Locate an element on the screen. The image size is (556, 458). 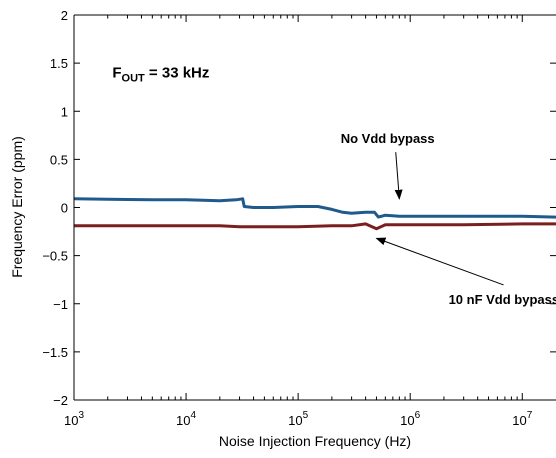
x-tick-label-2: 10⁵ is located at coordinates (298, 419).